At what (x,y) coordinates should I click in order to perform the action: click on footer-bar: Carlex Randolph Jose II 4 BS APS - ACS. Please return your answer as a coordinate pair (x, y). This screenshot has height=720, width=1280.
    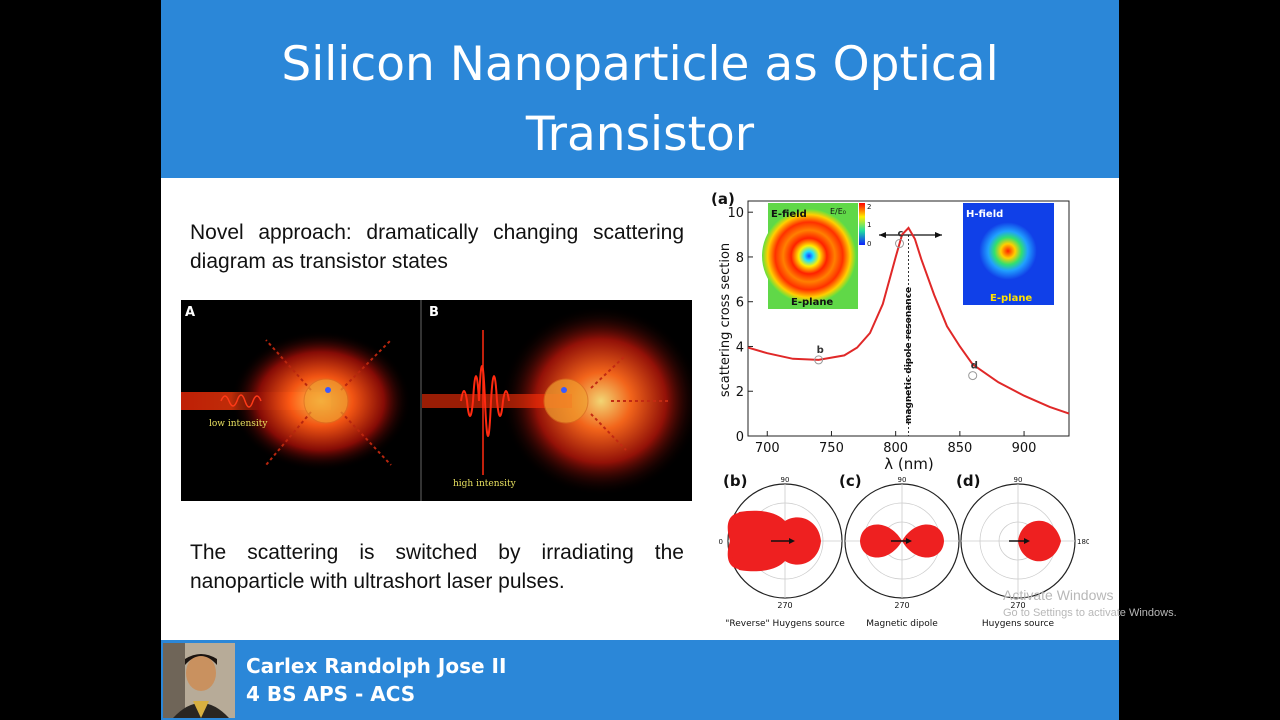
    Looking at the image, I should click on (640, 680).